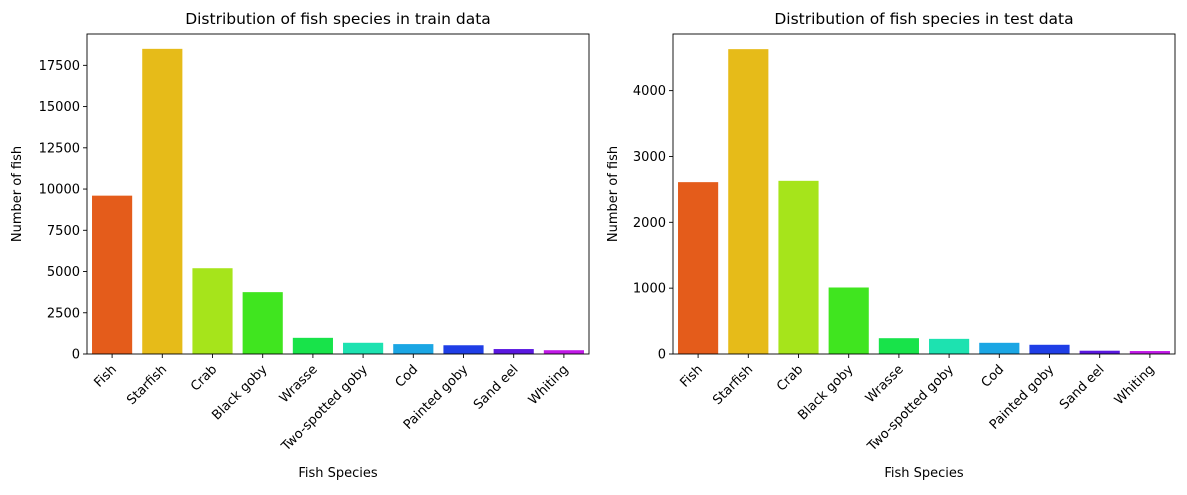  Describe the element at coordinates (59, 66) in the screenshot. I see `y-tick-label: 17500` at that location.